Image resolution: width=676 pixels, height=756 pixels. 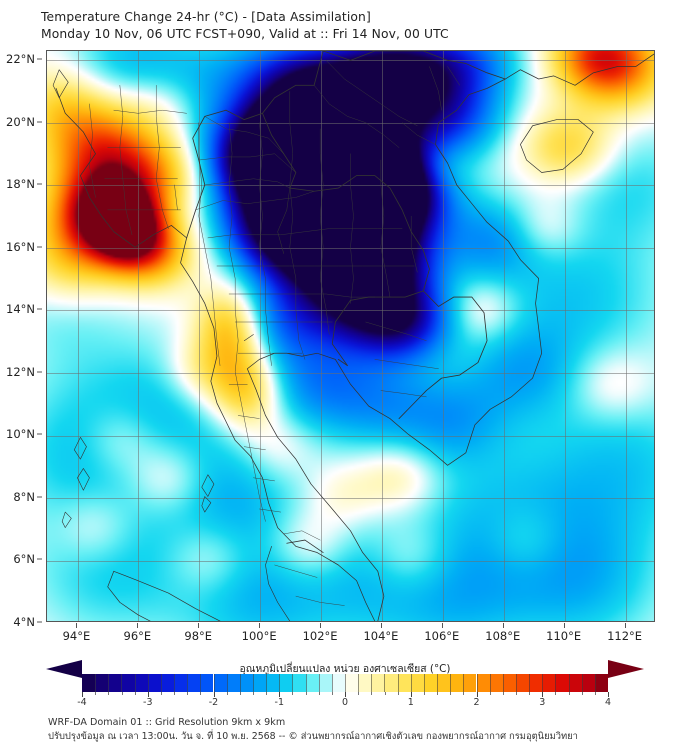 What do you see at coordinates (64, 669) in the screenshot?
I see `colorbar-min-extend-arrow` at bounding box center [64, 669].